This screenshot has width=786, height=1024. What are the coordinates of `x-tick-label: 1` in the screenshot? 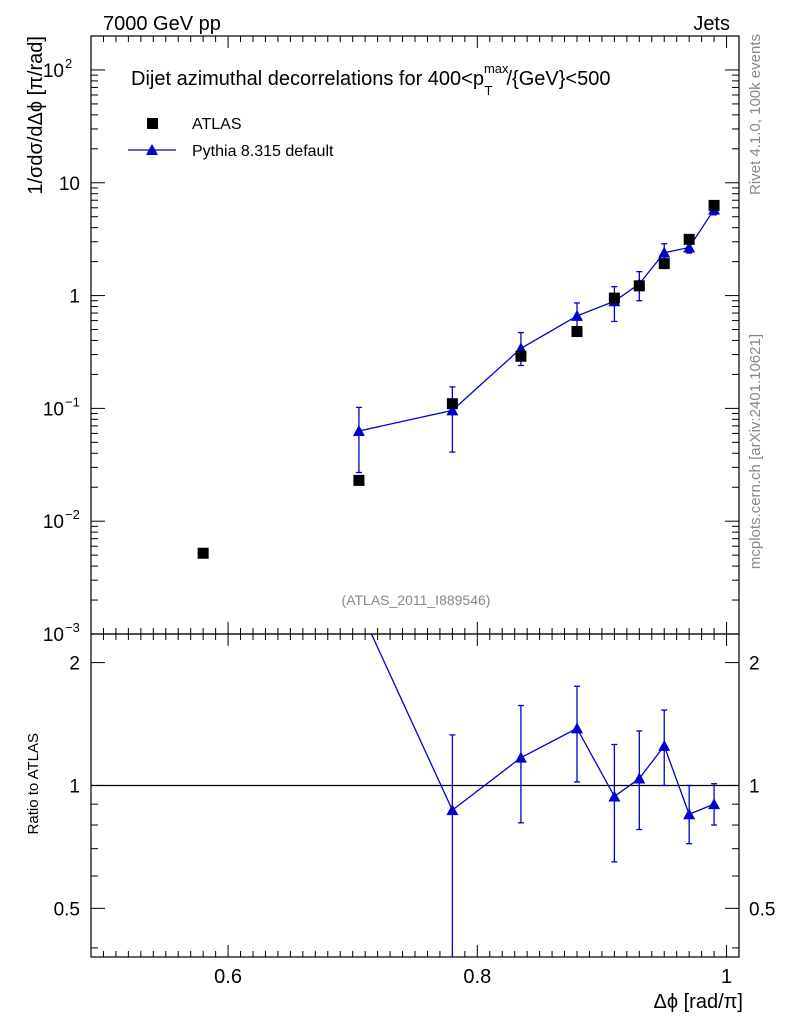 It's located at (726, 977).